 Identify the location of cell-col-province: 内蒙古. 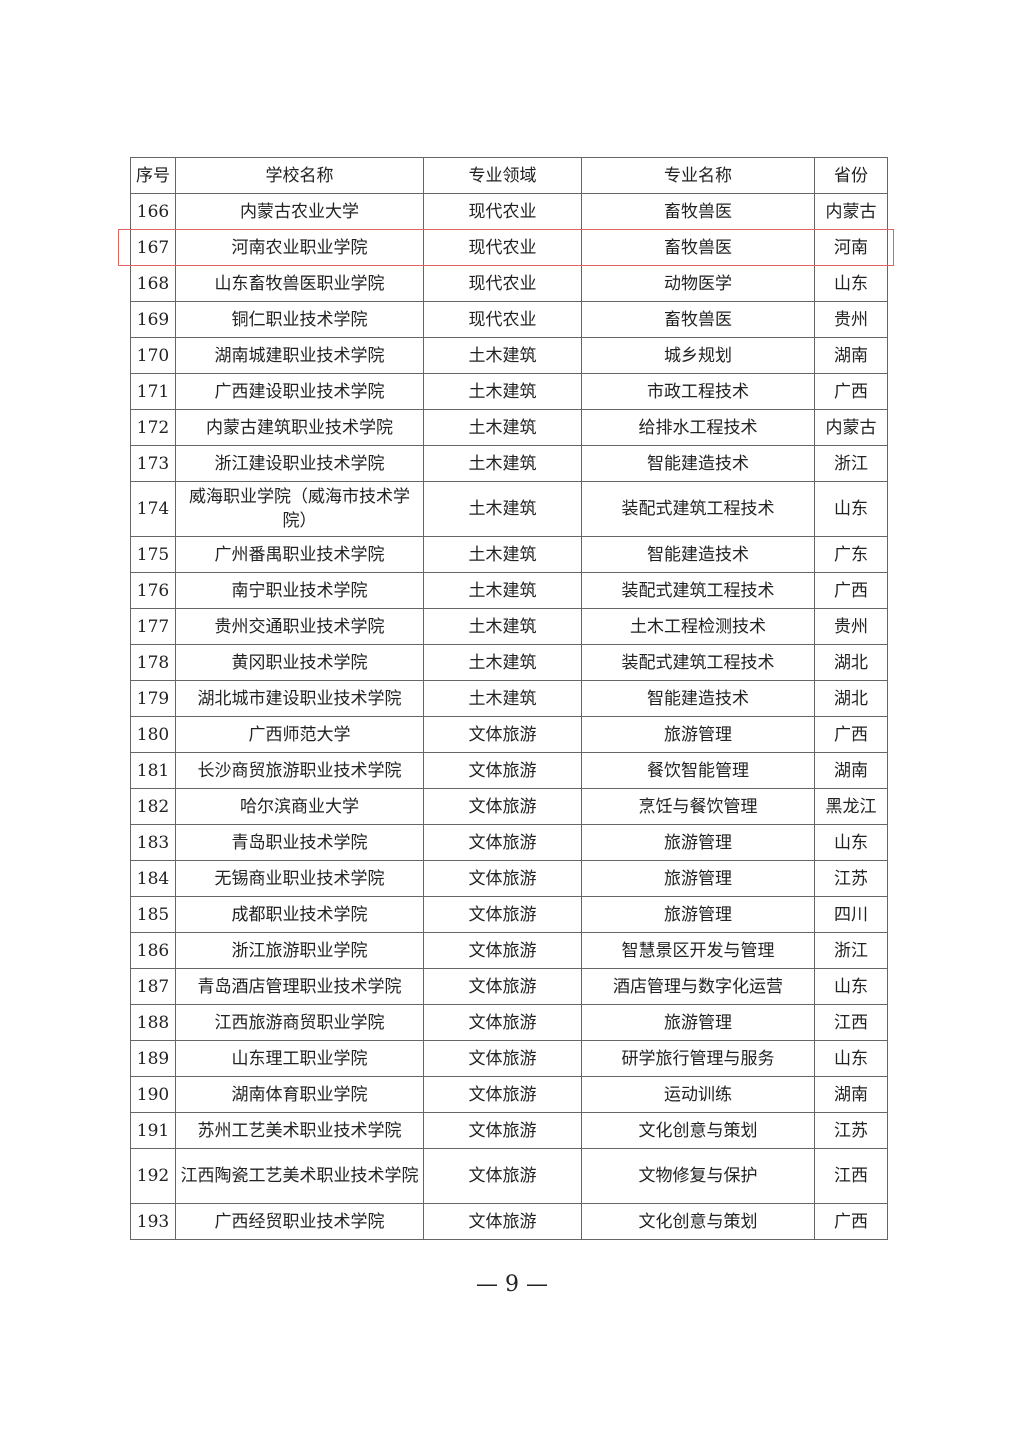
(851, 211).